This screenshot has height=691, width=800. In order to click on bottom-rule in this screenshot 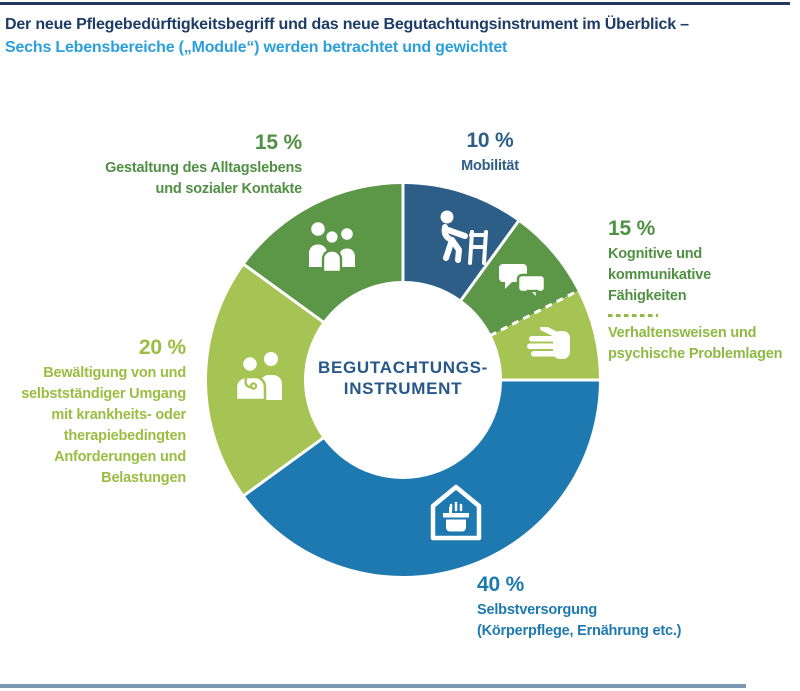, I will do `click(373, 686)`.